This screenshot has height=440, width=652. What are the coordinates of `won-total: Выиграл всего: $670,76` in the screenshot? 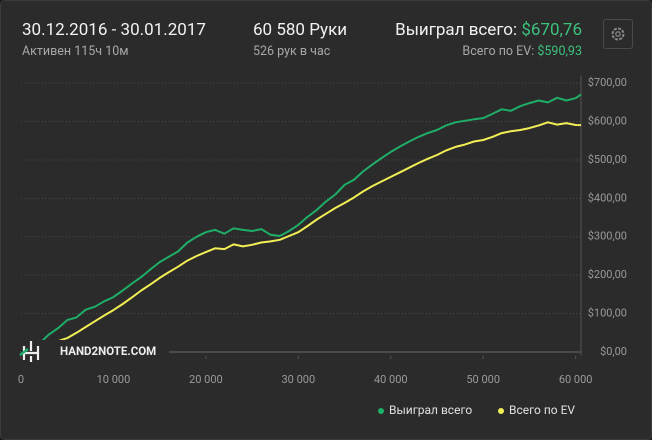 It's located at (488, 30).